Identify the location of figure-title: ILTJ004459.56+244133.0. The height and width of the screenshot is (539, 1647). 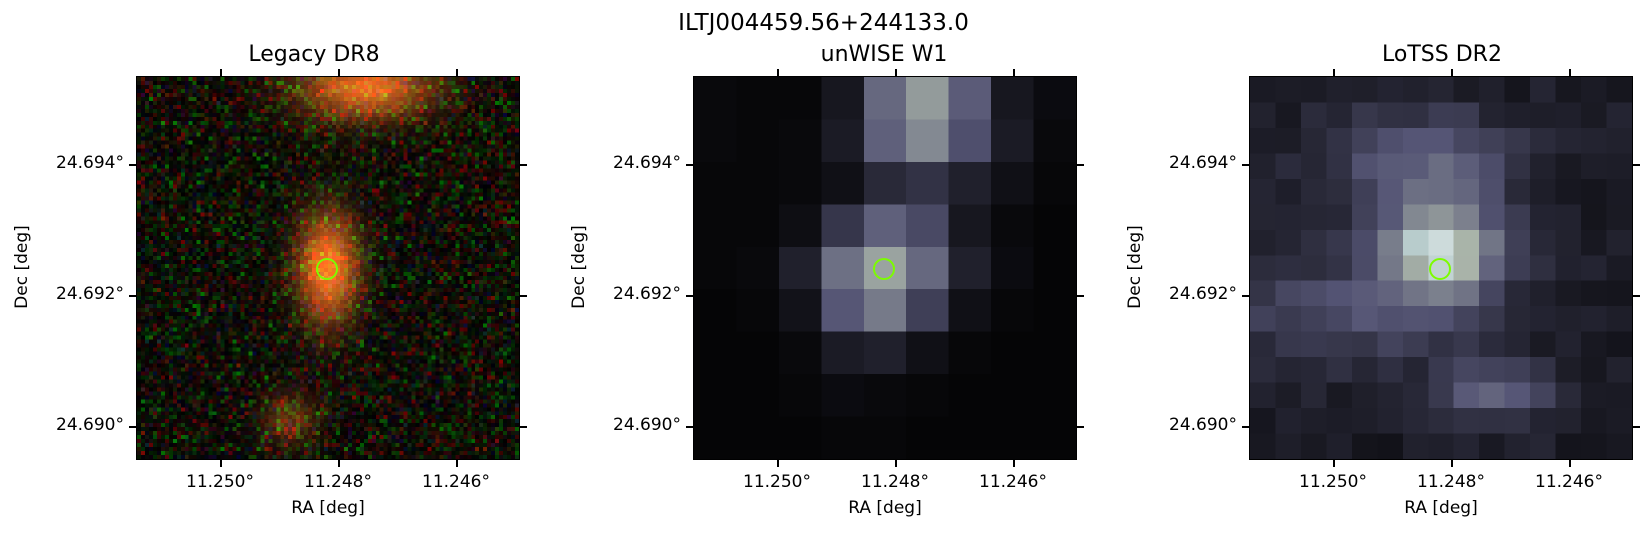
(823, 23).